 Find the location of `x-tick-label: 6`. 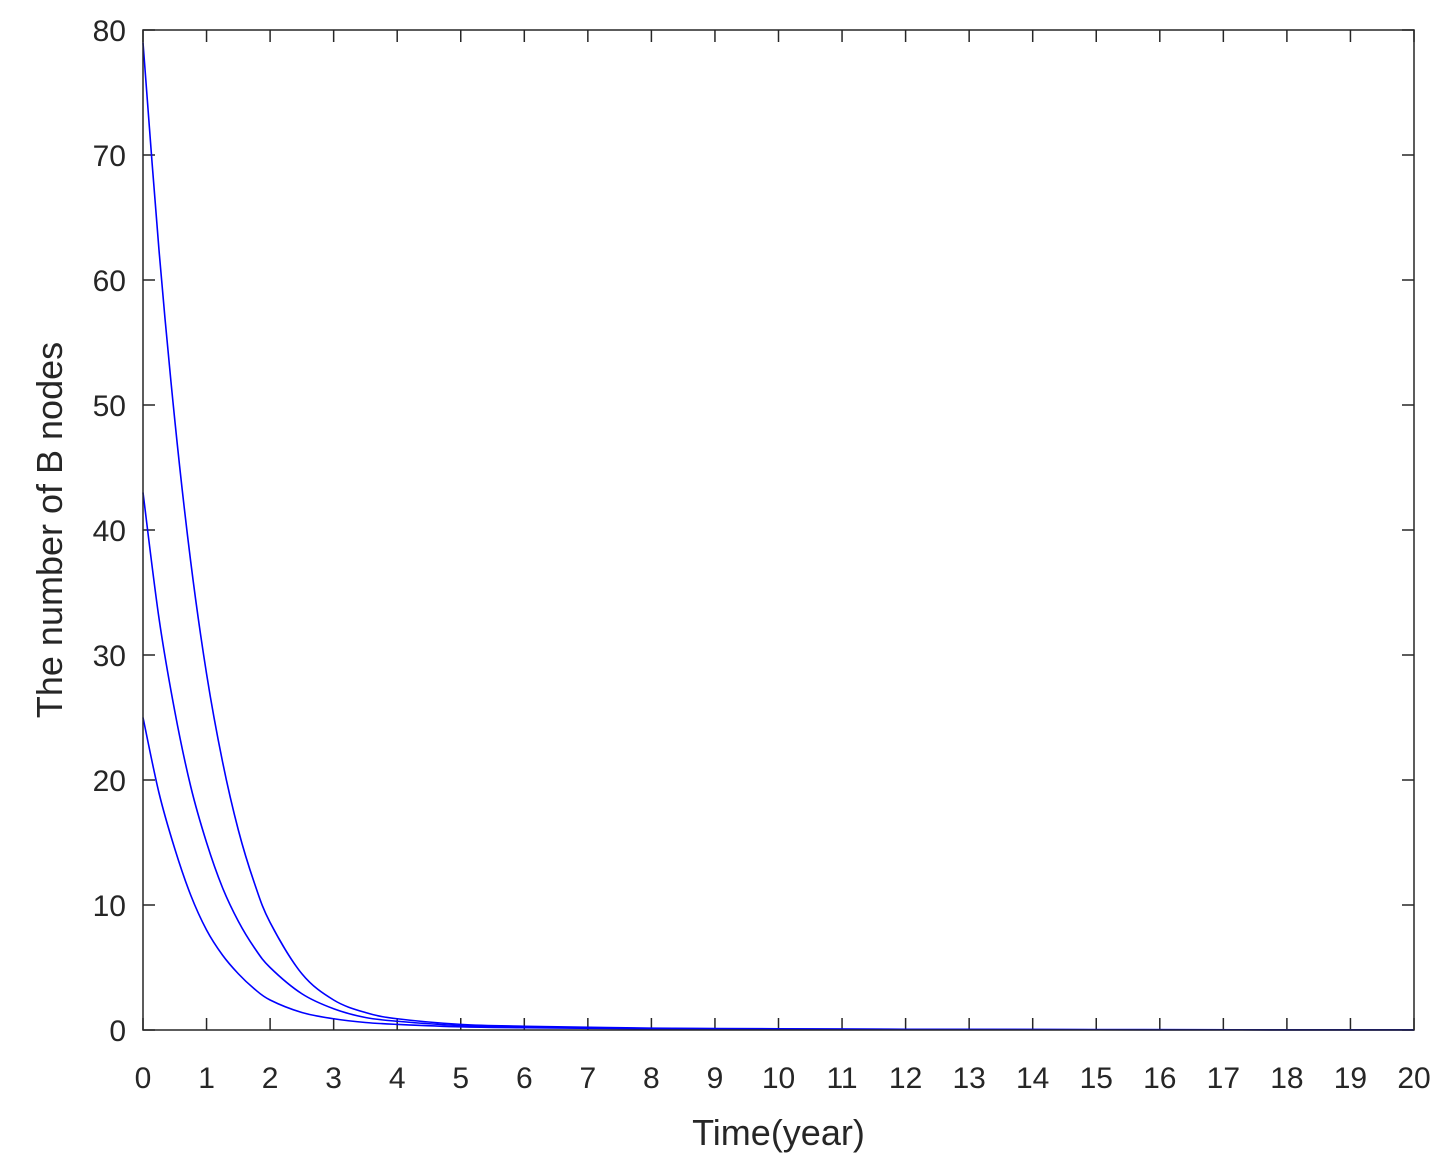

x-tick-label: 6 is located at coordinates (524, 1078).